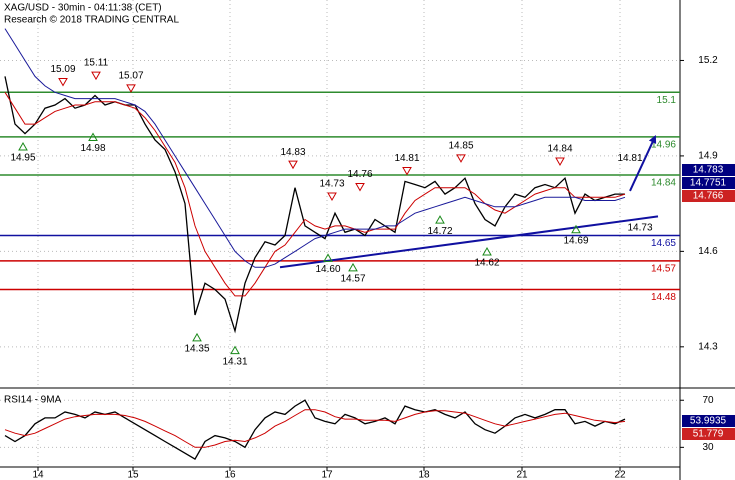 Image resolution: width=735 pixels, height=480 pixels. What do you see at coordinates (663, 269) in the screenshot?
I see `level-label: 14.57` at bounding box center [663, 269].